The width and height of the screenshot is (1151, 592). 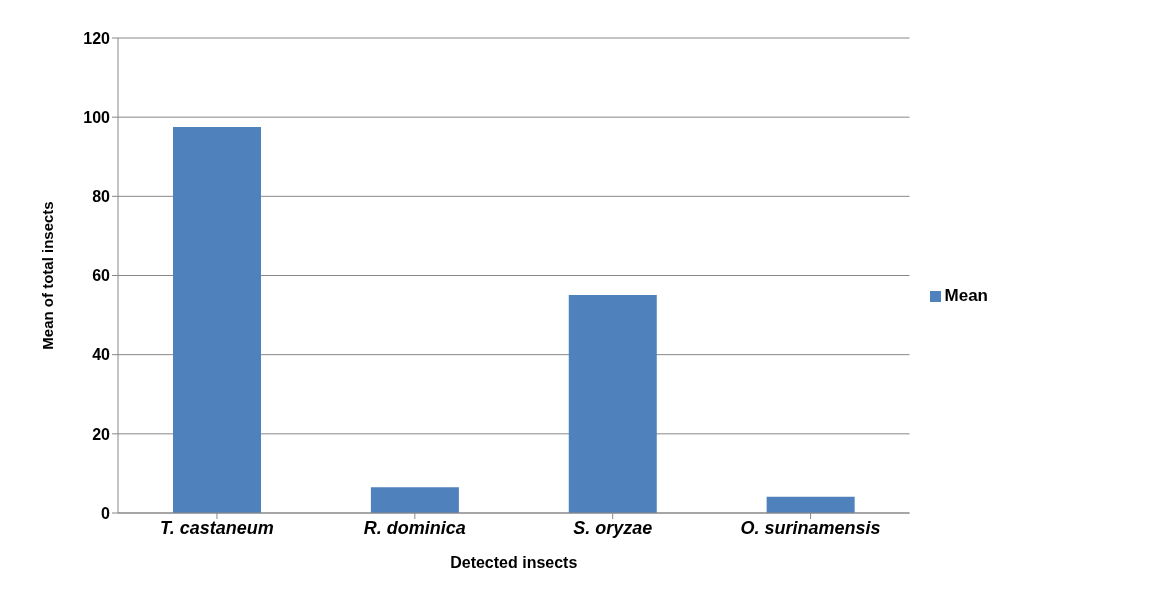 What do you see at coordinates (966, 295) in the screenshot?
I see `legend-label: Mean` at bounding box center [966, 295].